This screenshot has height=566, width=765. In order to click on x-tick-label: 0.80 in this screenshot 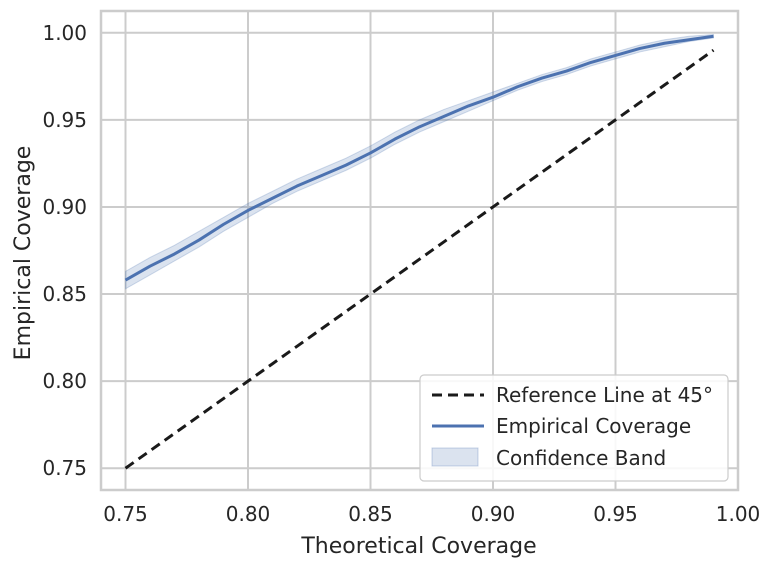, I will do `click(248, 514)`.